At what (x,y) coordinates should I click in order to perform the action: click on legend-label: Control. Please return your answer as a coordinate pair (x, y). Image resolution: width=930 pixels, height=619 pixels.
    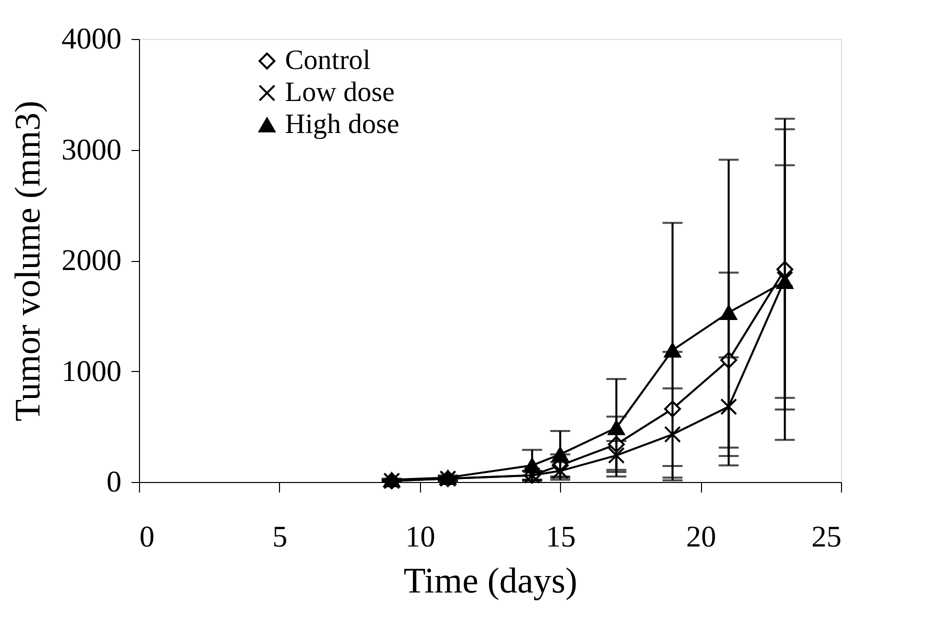
    Looking at the image, I should click on (328, 60).